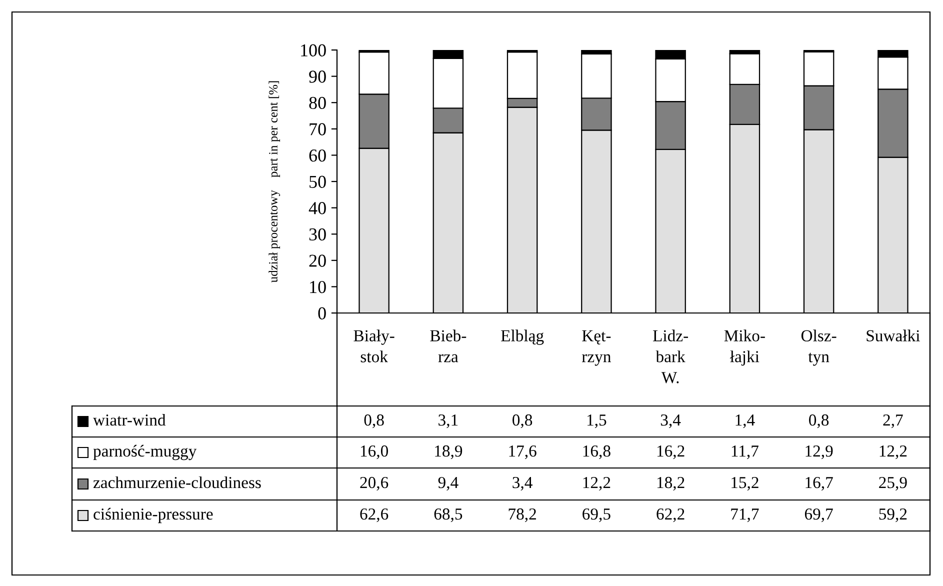  I want to click on y-axis-title: udział procentowy part in per cent [%], so click(274, 182).